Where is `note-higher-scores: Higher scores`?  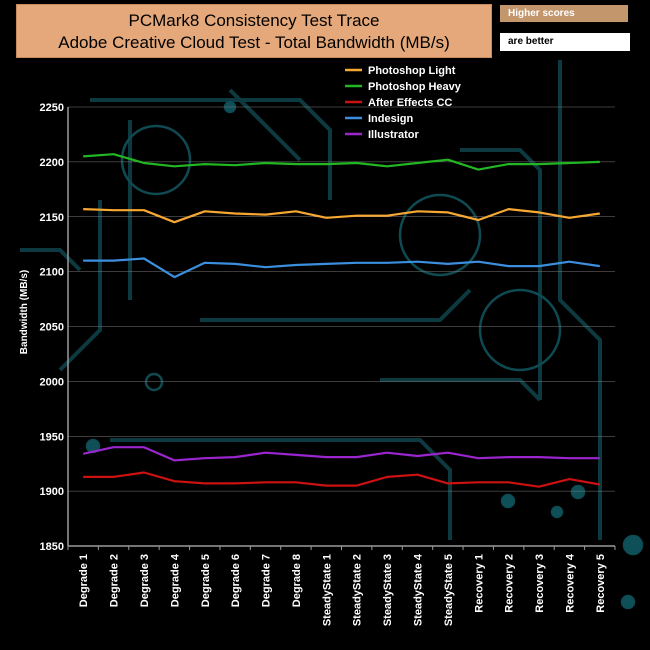
note-higher-scores: Higher scores is located at coordinates (564, 13).